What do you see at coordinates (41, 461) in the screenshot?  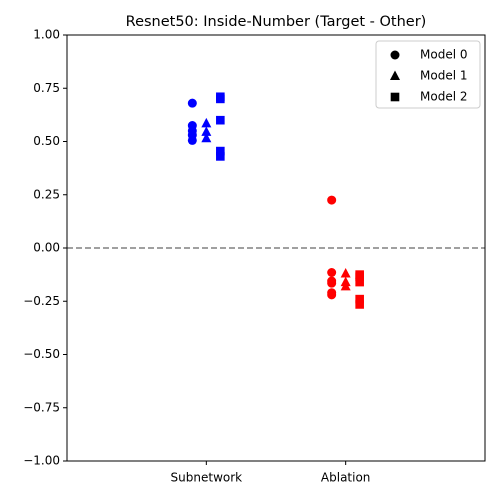 I see `y-tick-label: −1.00` at bounding box center [41, 461].